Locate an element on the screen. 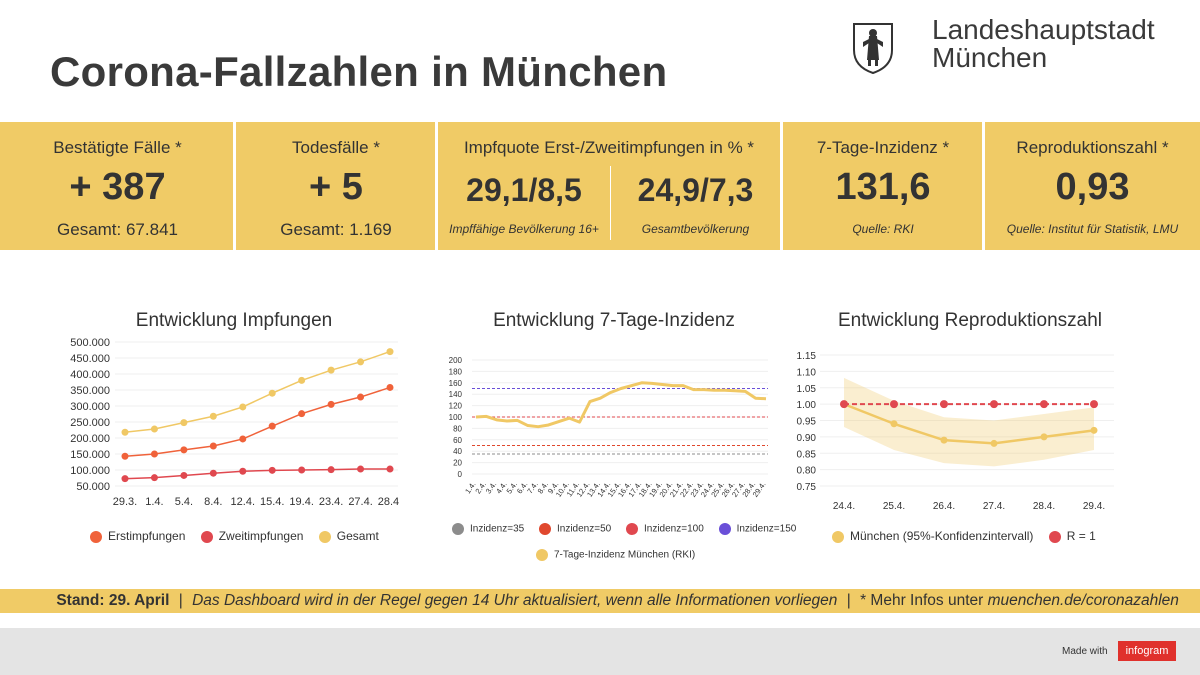 The width and height of the screenshot is (1200, 675). x-tick-label: 23.4. is located at coordinates (331, 502).